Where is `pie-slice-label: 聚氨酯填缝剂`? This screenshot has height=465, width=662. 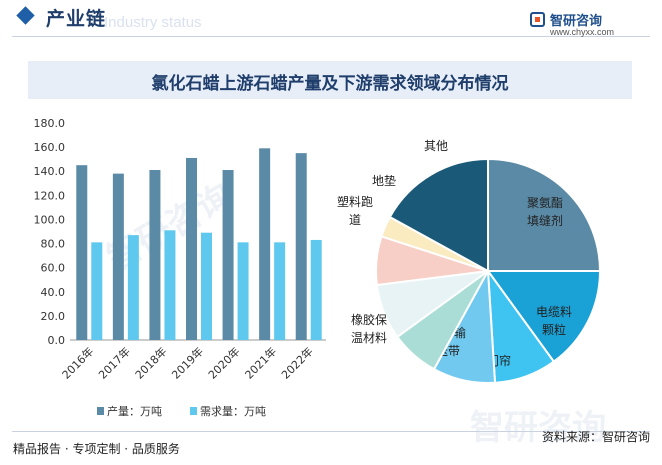 pie-slice-label: 聚氨酯填缝剂 is located at coordinates (545, 212).